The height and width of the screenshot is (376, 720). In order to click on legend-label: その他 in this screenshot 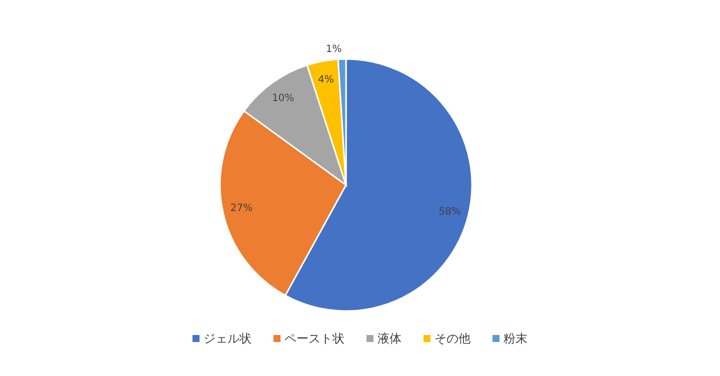, I will do `click(452, 338)`.